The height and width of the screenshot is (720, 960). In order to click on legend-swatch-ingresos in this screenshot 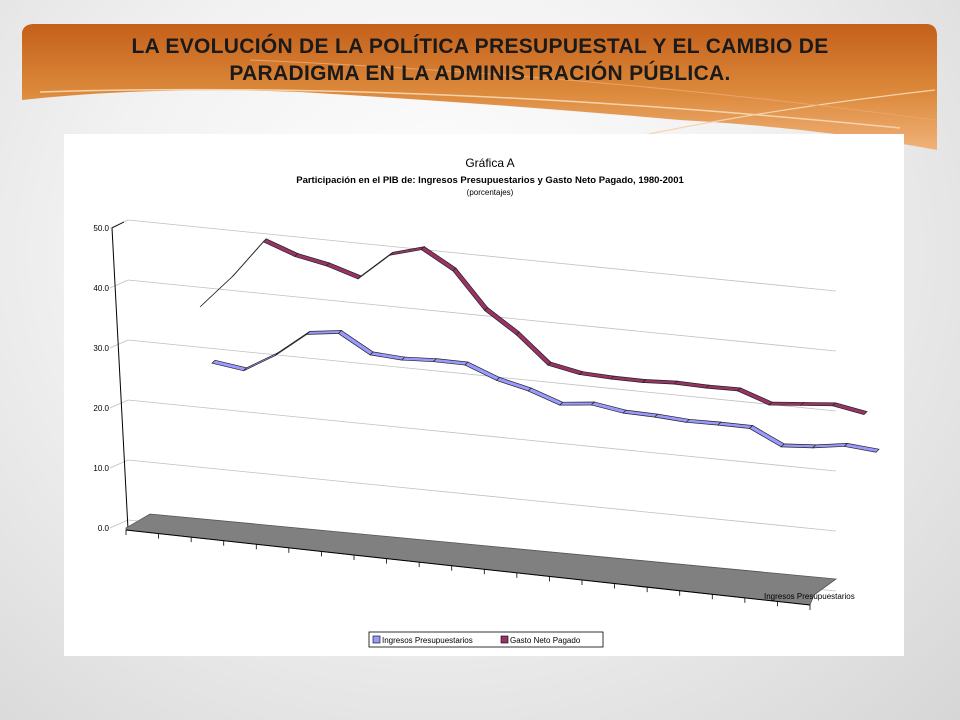, I will do `click(376, 639)`.